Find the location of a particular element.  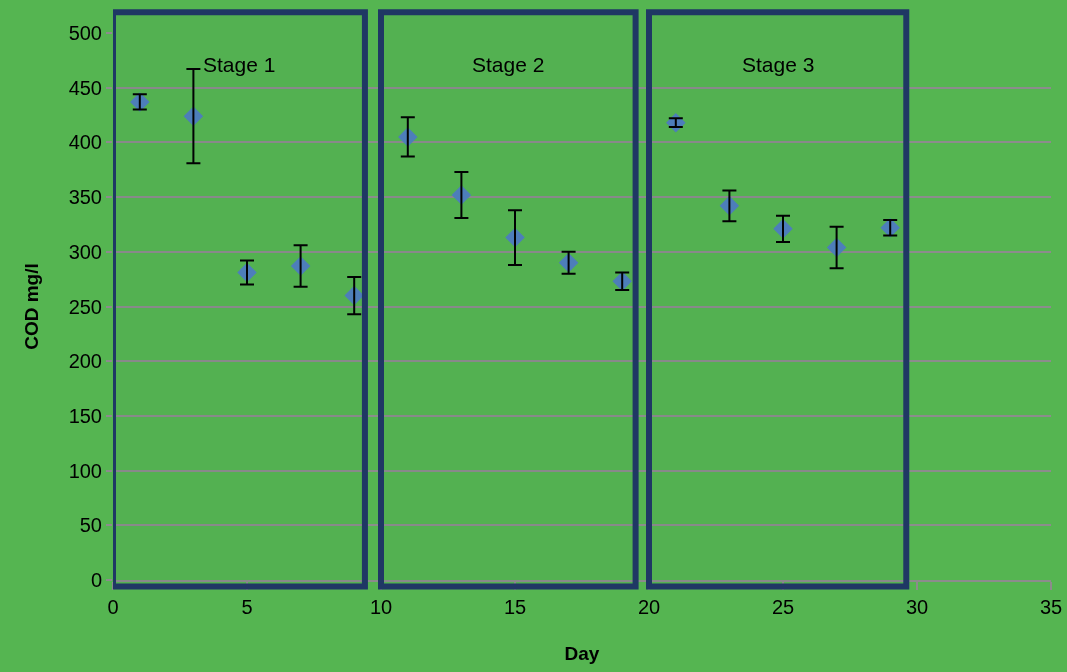

y-tick-label: 350 is located at coordinates (85, 197).